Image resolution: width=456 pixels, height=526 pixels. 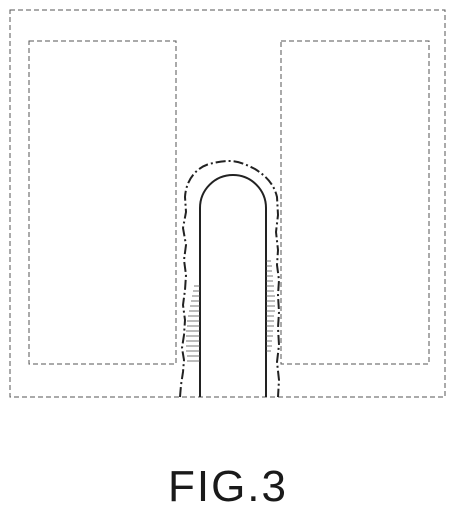 I want to click on u-shaped-conductor, so click(x=233, y=286).